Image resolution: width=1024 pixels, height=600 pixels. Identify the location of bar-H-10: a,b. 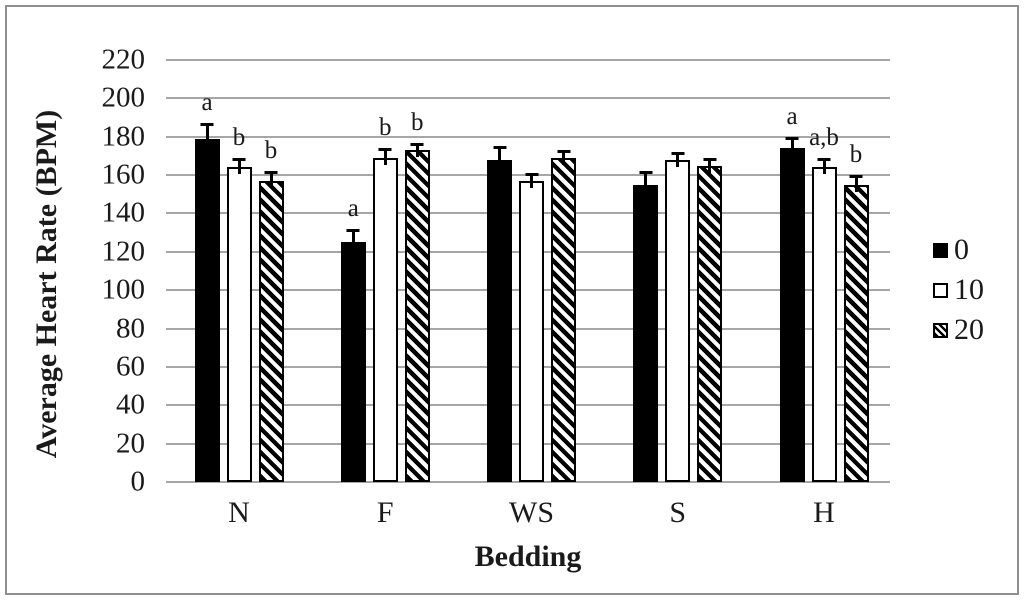
(824, 303).